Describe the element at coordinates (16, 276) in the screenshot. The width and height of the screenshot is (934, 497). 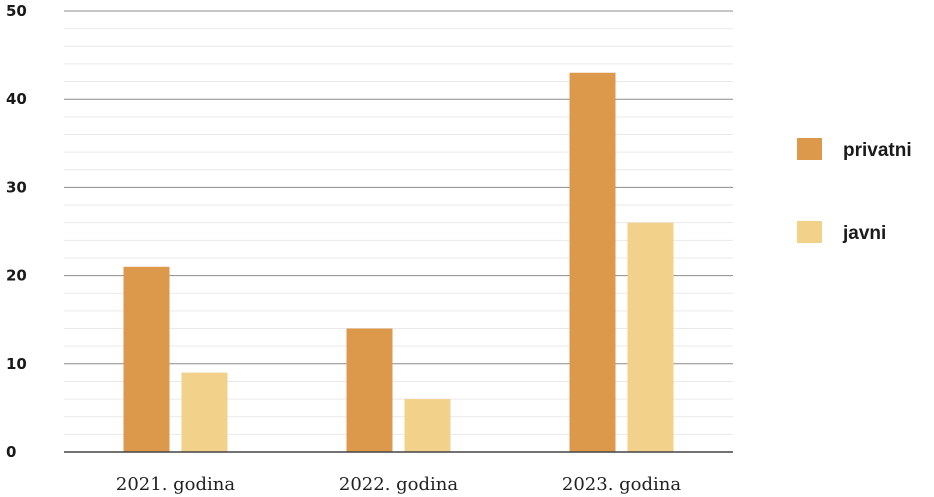
I see `y-tick-label: 20` at that location.